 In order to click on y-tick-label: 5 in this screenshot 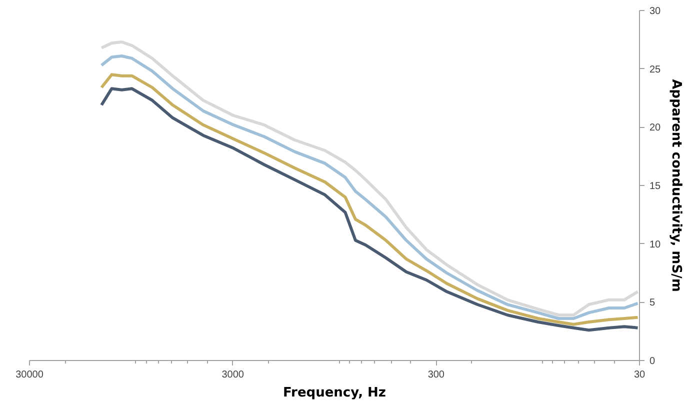, I will do `click(653, 303)`.